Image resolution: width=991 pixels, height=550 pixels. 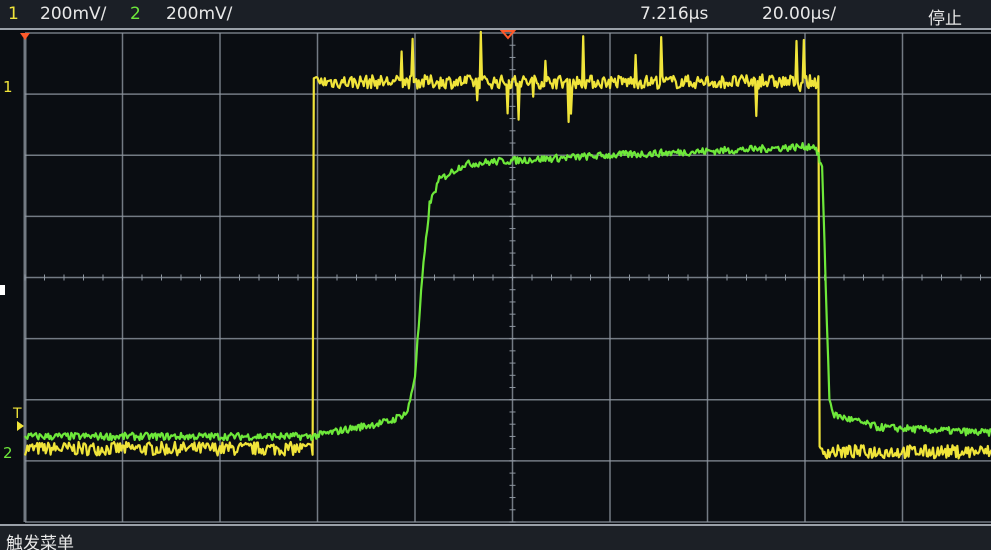 What do you see at coordinates (2, 290) in the screenshot?
I see `left-scroll-indicator` at bounding box center [2, 290].